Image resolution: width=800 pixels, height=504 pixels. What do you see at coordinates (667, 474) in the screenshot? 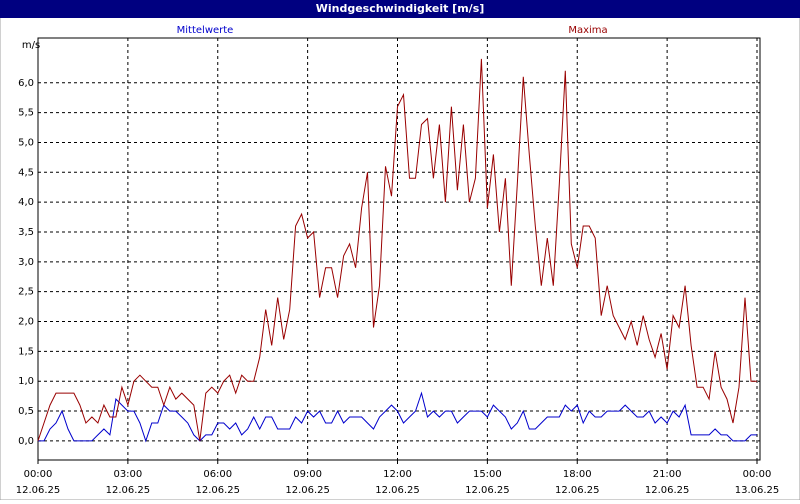
I see `x-tick-label: 21:00` at bounding box center [667, 474].